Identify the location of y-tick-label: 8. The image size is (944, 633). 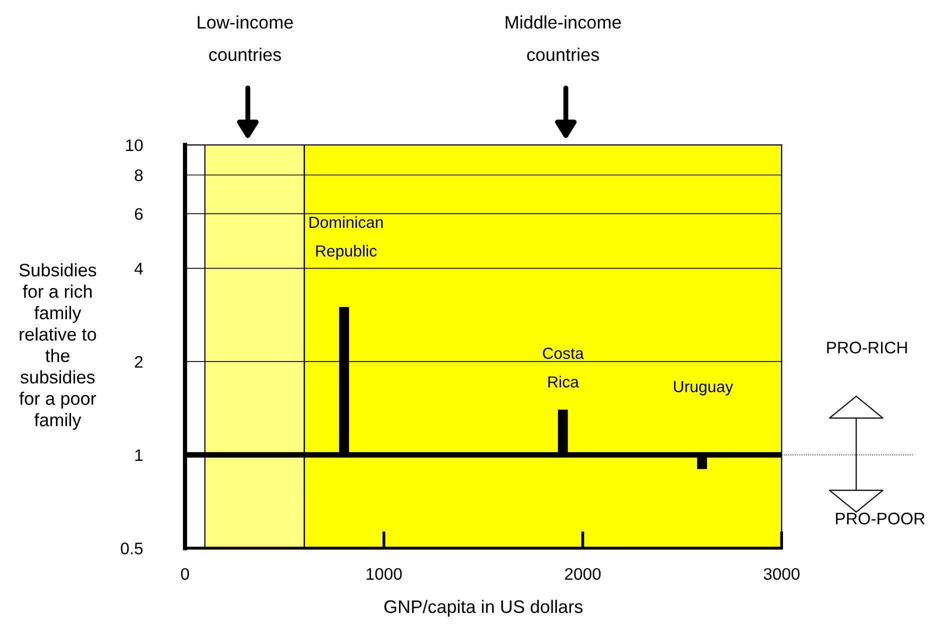
(138, 175).